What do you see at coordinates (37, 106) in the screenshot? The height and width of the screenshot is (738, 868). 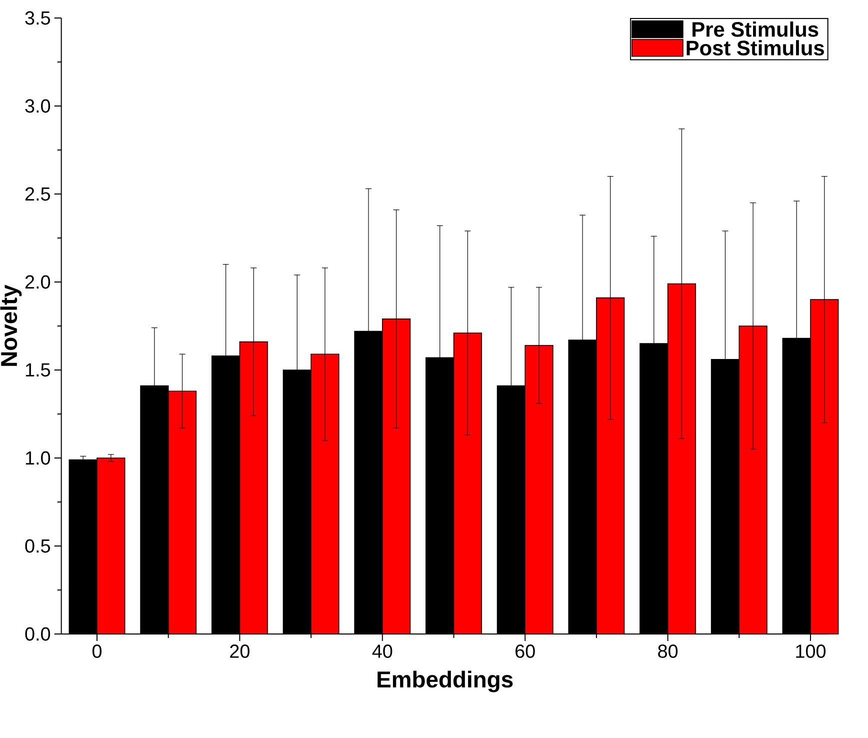 I see `y-tick-label: 3.0` at bounding box center [37, 106].